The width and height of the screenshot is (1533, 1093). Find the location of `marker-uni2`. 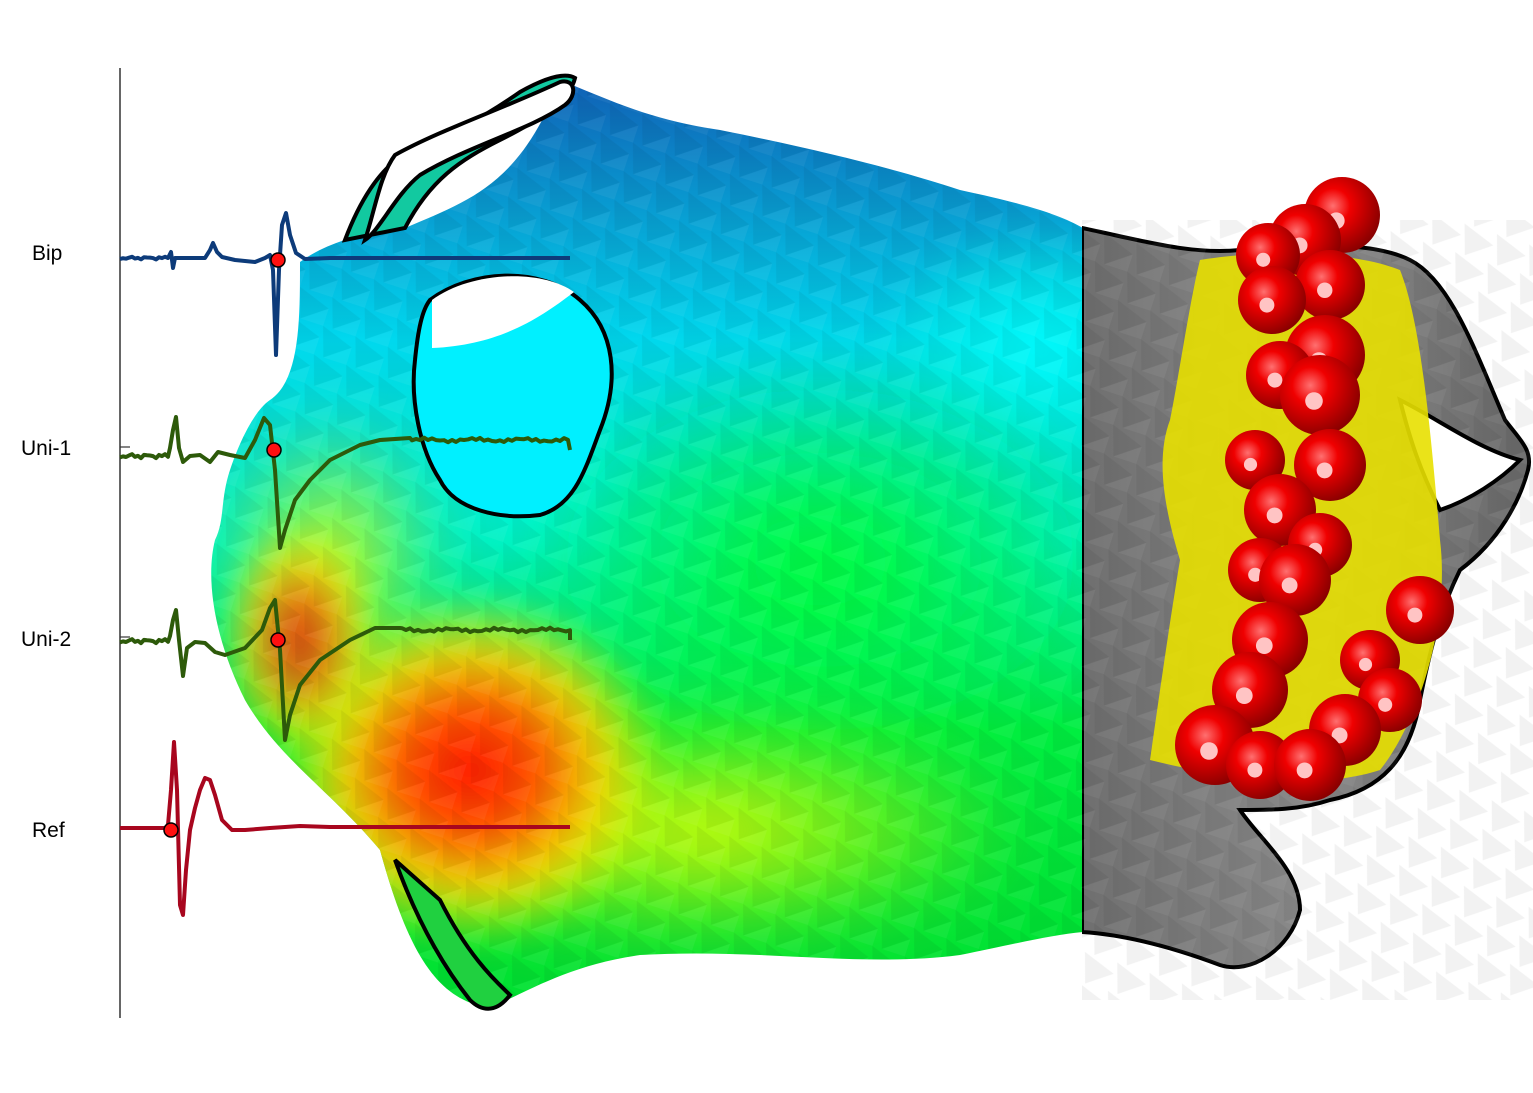

marker-uni2 is located at coordinates (278, 640).